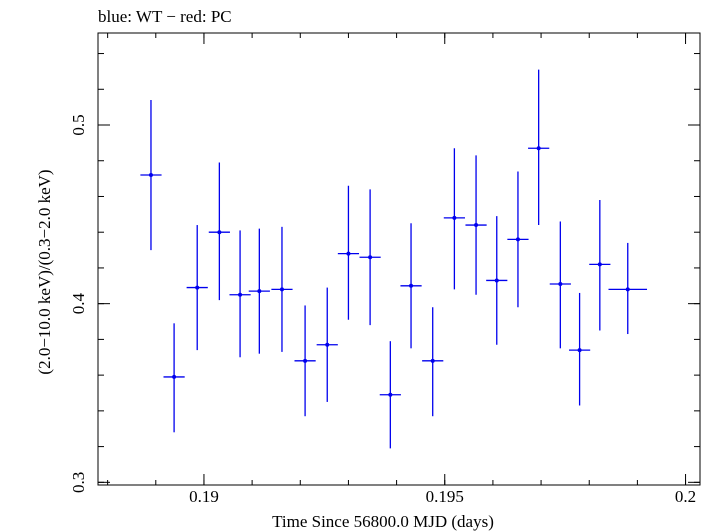 This screenshot has width=713, height=532. Describe the element at coordinates (44, 271) in the screenshot. I see `y-axis-title: (2.0−10.0 keV)/(0.3−2.0 keV)` at that location.